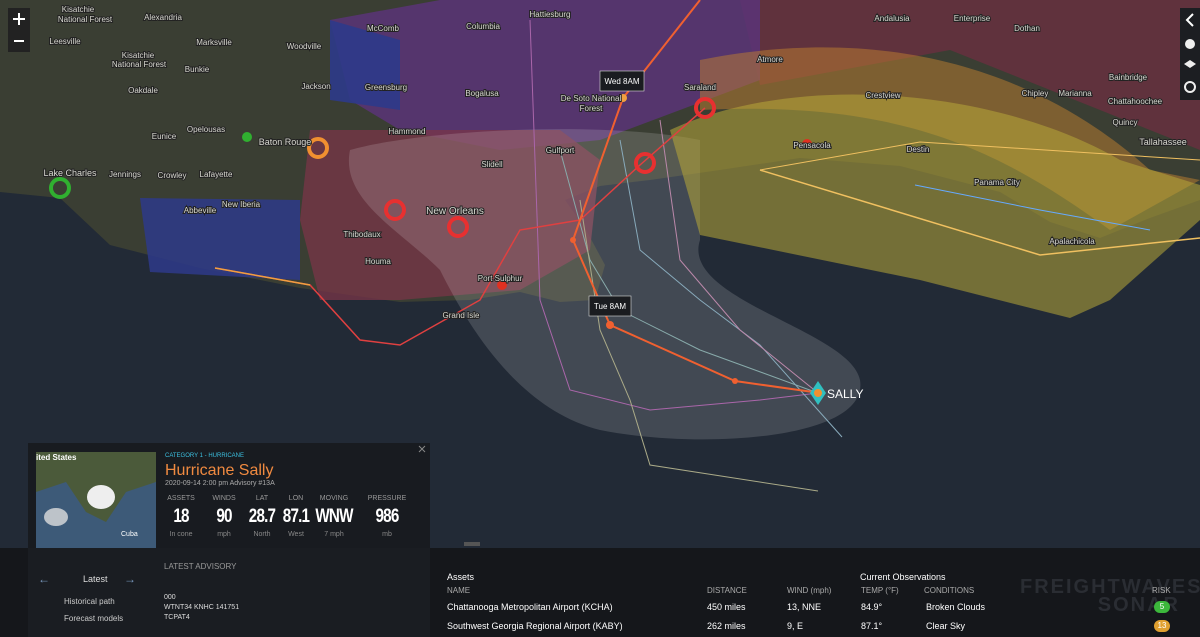 Image resolution: width=1200 pixels, height=637 pixels. What do you see at coordinates (241, 204) in the screenshot?
I see `place-label: New Iberia` at bounding box center [241, 204].